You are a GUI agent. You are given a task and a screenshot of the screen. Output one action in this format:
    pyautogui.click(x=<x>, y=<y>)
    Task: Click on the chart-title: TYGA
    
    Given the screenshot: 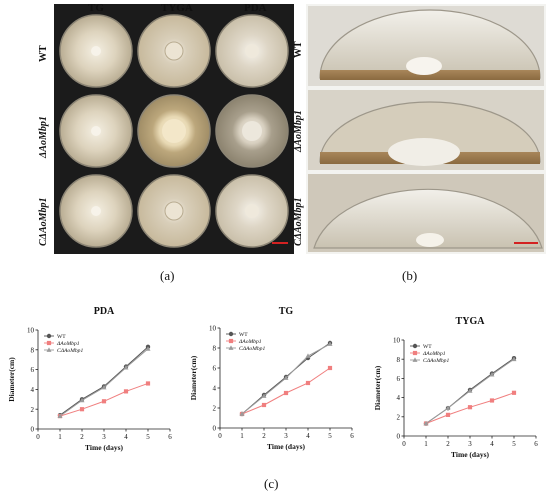 What is the action you would take?
    pyautogui.click(x=471, y=321)
    